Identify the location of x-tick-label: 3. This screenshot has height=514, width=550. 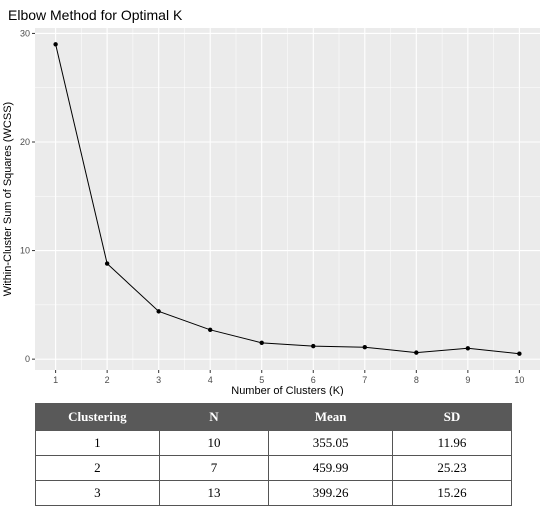
(158, 380).